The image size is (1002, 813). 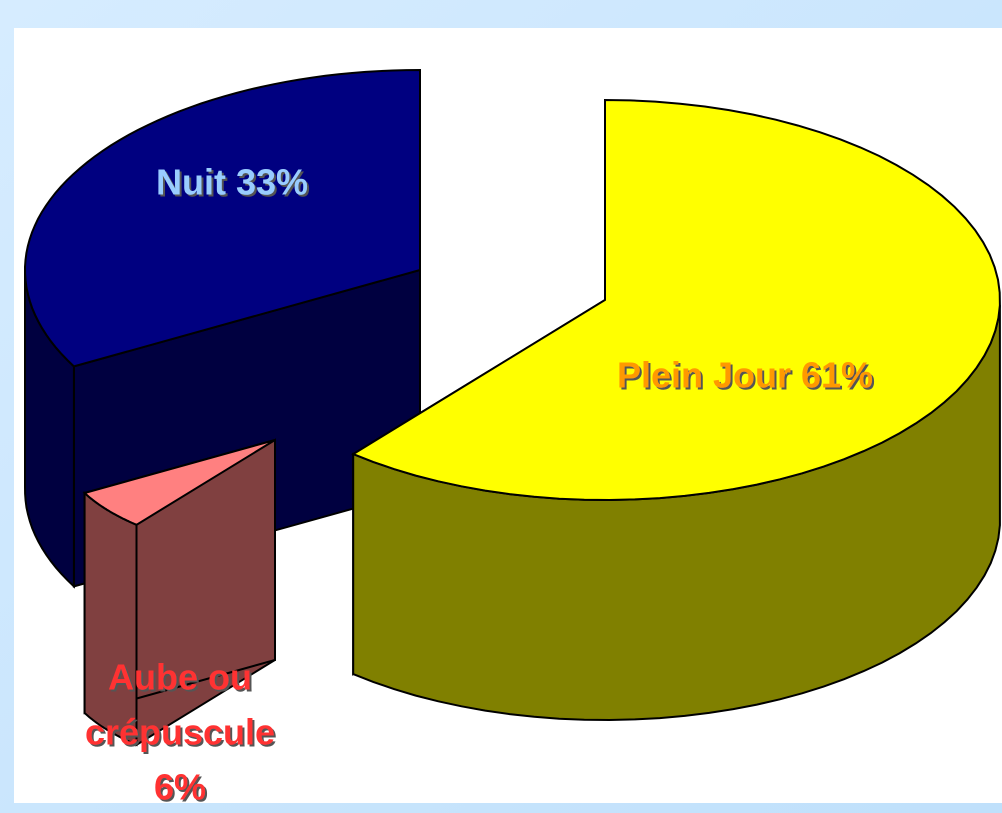 What do you see at coordinates (180, 677) in the screenshot?
I see `data-label: Aube ou` at bounding box center [180, 677].